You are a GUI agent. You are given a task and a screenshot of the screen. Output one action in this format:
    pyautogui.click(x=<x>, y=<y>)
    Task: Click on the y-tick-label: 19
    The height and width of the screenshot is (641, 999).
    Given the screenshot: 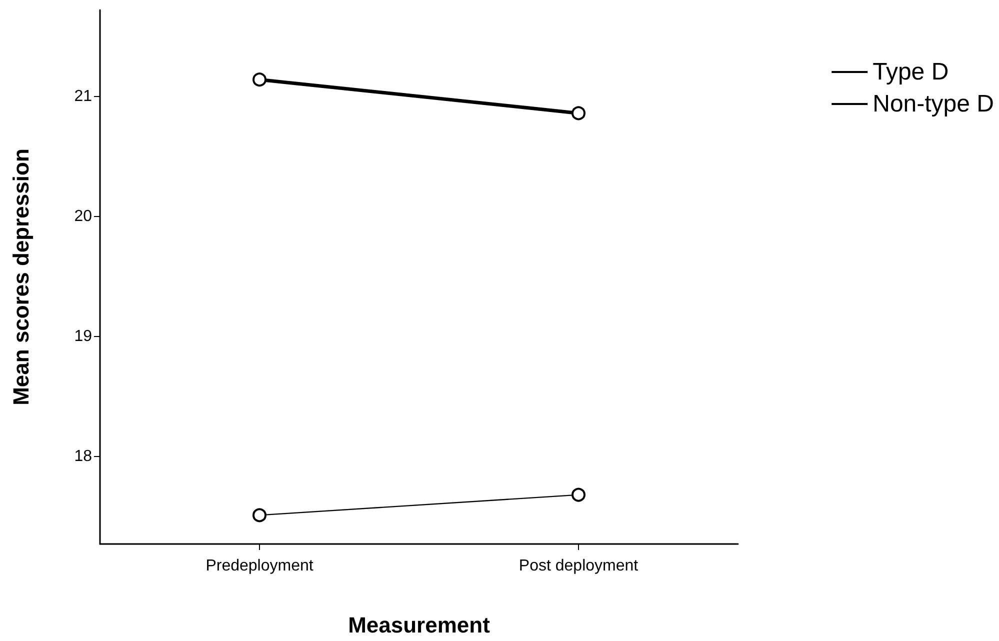 What is the action you would take?
    pyautogui.click(x=83, y=336)
    